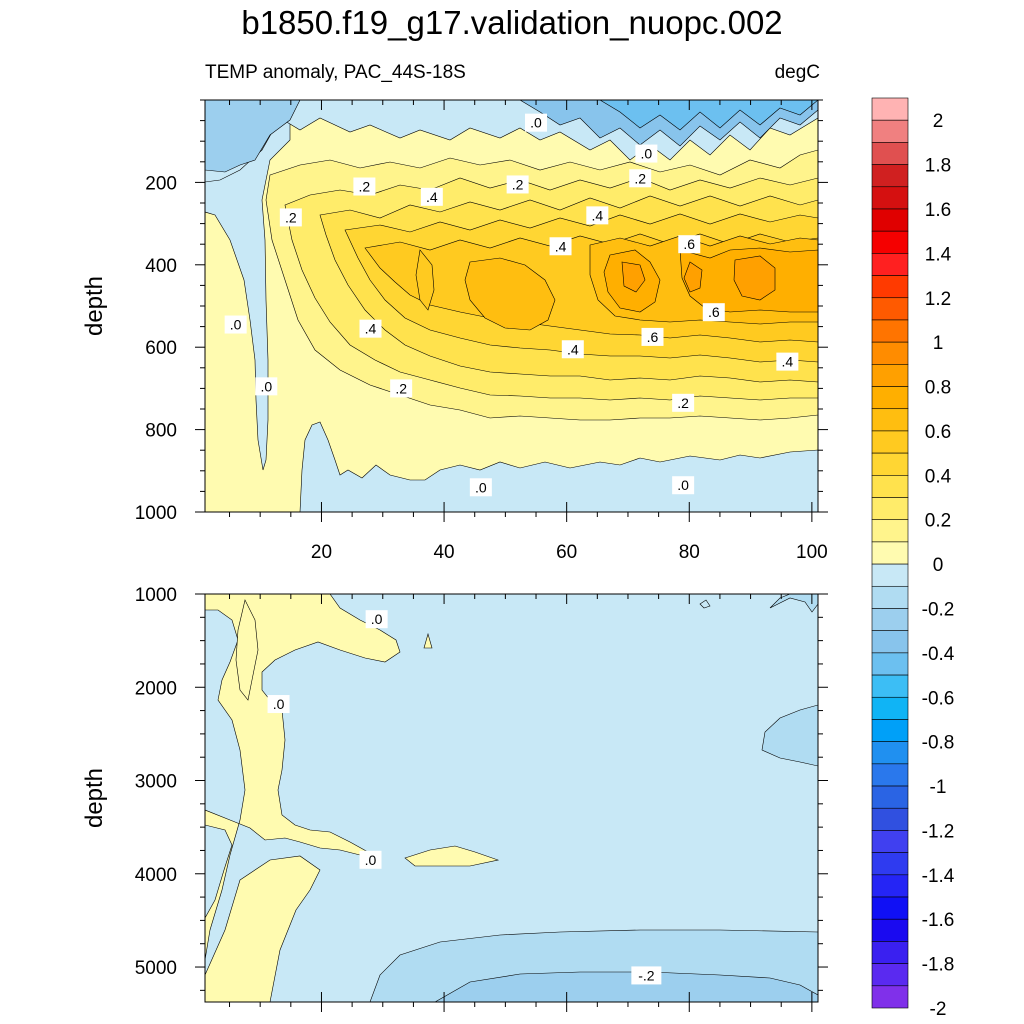 The image size is (1024, 1024). I want to click on colorbar-label: 1, so click(938, 343).